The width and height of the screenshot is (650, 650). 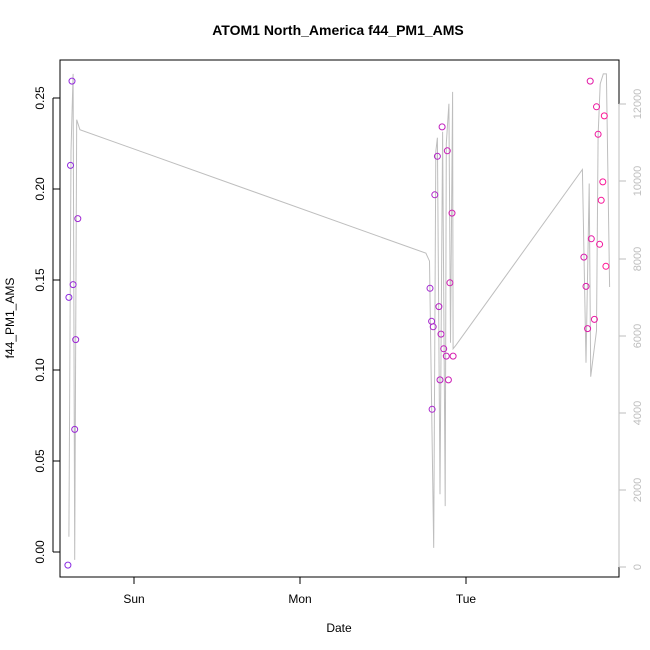 I want to click on y2-tick-label-3: 6000, so click(x=638, y=336).